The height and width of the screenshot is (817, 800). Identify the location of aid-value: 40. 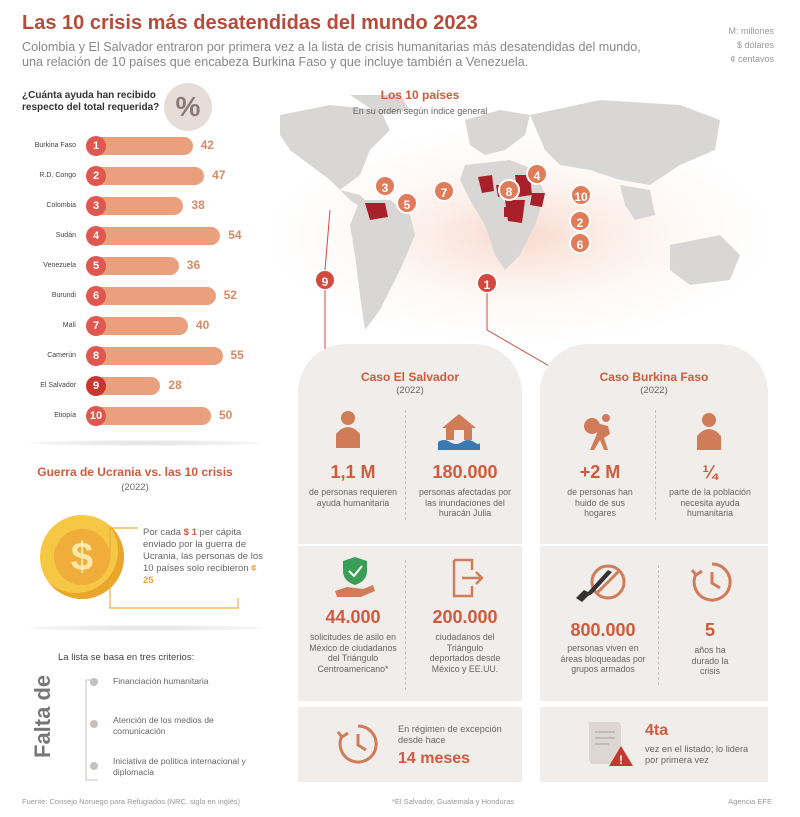
(203, 325).